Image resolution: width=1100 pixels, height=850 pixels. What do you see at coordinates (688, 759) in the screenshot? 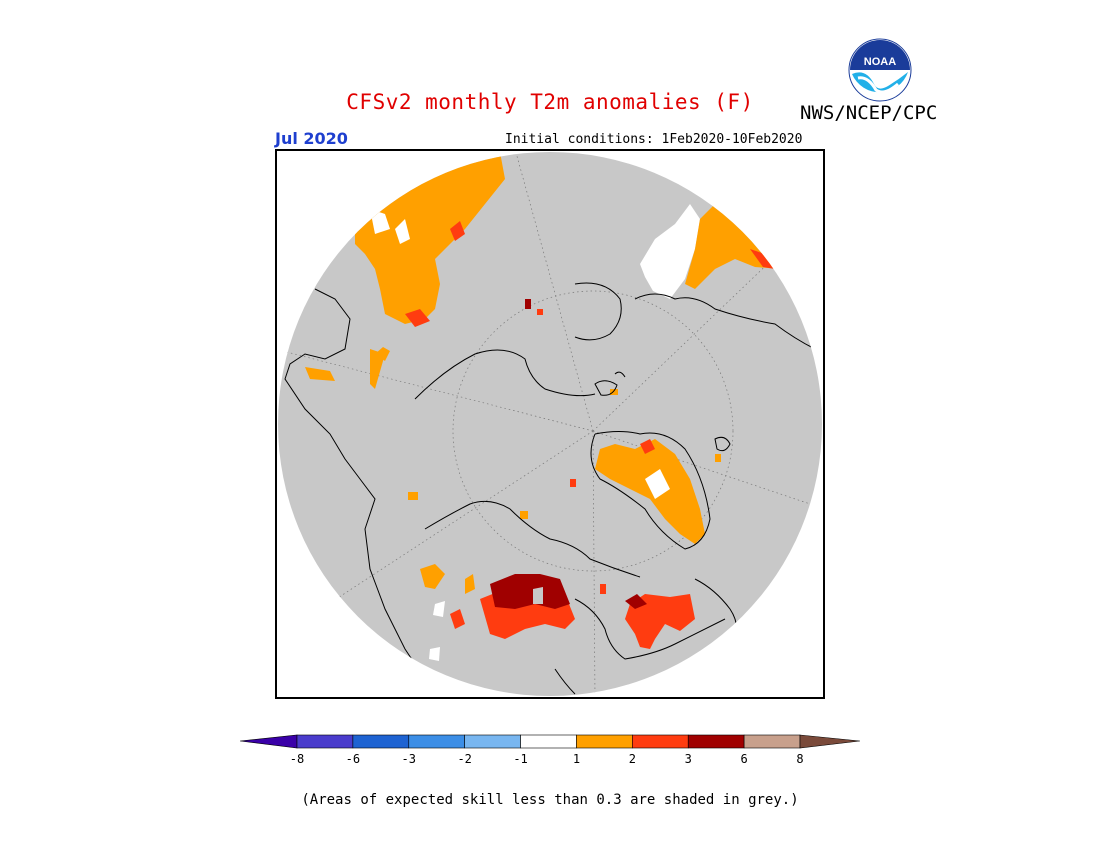
I see `colorbar-tick-label: 3` at bounding box center [688, 759].